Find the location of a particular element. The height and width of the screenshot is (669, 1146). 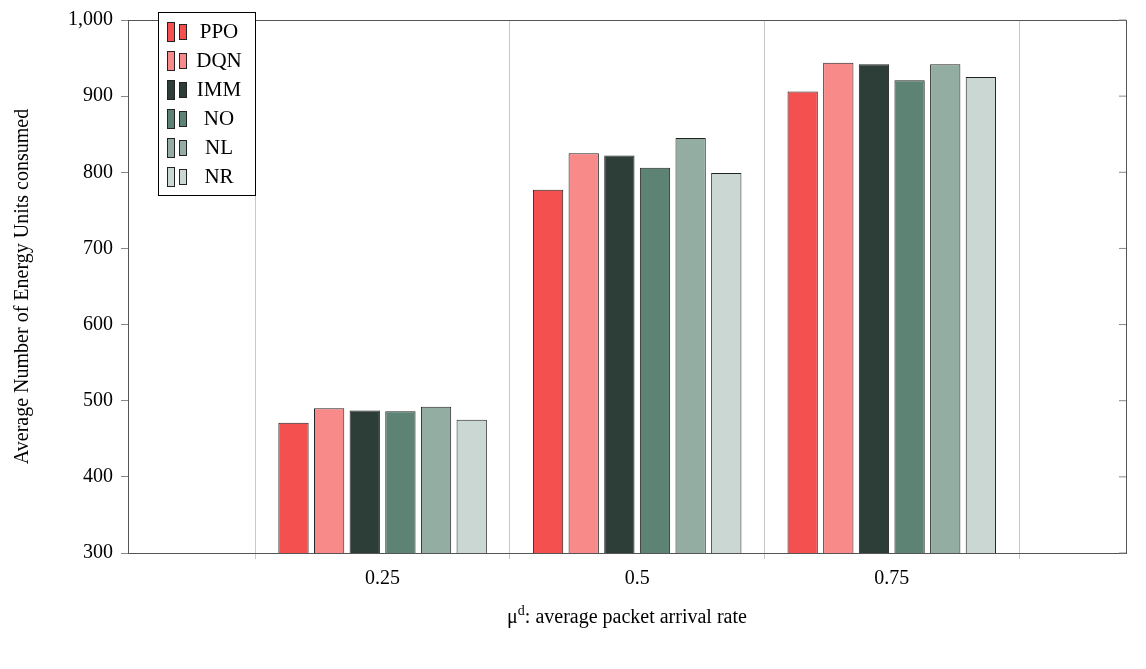

legend-label: PPO is located at coordinates (219, 31).